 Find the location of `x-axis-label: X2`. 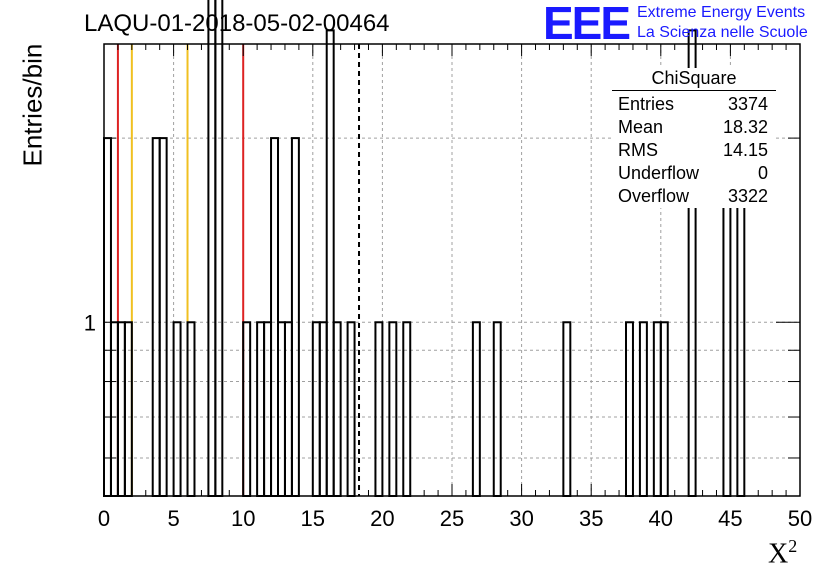

x-axis-label: X2 is located at coordinates (782, 553).